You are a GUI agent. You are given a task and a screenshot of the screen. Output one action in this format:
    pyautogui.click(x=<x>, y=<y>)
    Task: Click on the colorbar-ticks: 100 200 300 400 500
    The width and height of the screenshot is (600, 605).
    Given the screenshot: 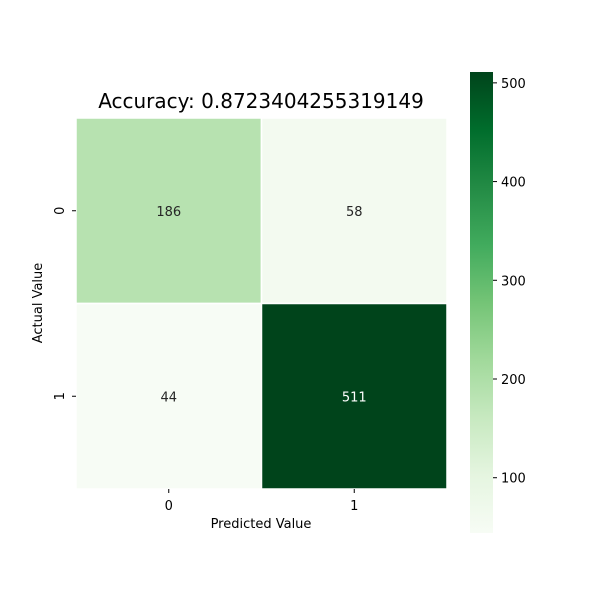 What is the action you would take?
    pyautogui.click(x=509, y=282)
    